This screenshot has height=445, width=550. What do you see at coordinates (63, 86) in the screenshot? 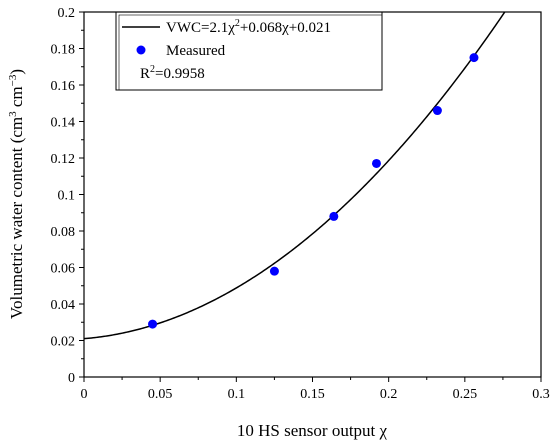
I see `y-tick-label: 0.16` at bounding box center [63, 86].